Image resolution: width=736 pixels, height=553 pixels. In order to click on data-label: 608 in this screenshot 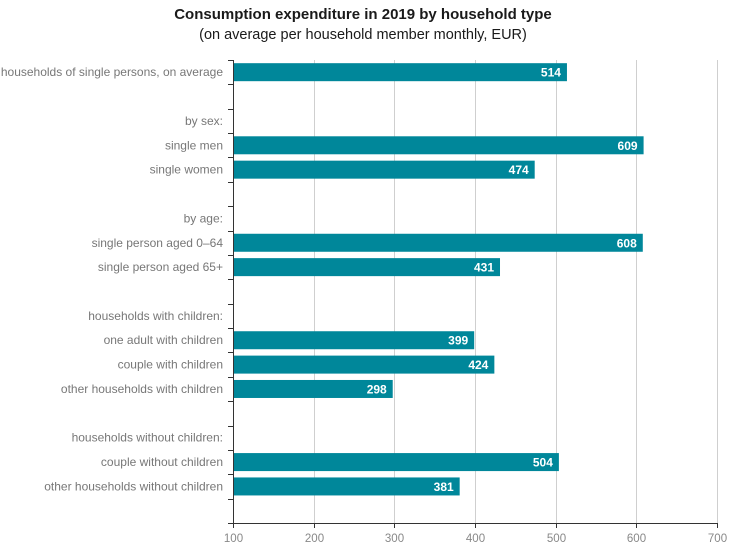, I will do `click(627, 243)`.